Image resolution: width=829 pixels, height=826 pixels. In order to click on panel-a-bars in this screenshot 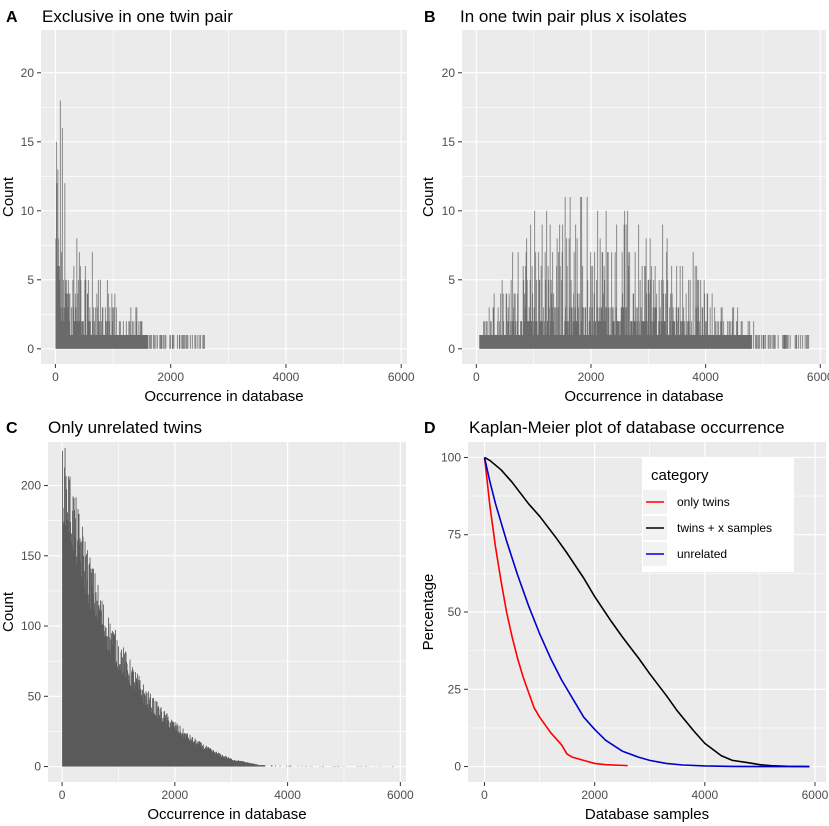, I will do `click(130, 224)`.